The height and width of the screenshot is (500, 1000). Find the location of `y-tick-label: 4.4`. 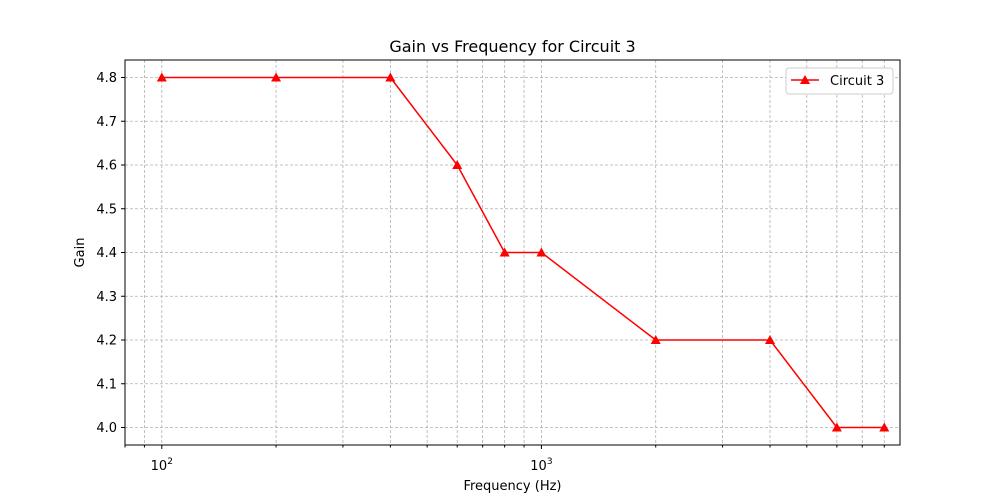

y-tick-label: 4.4 is located at coordinates (106, 253).